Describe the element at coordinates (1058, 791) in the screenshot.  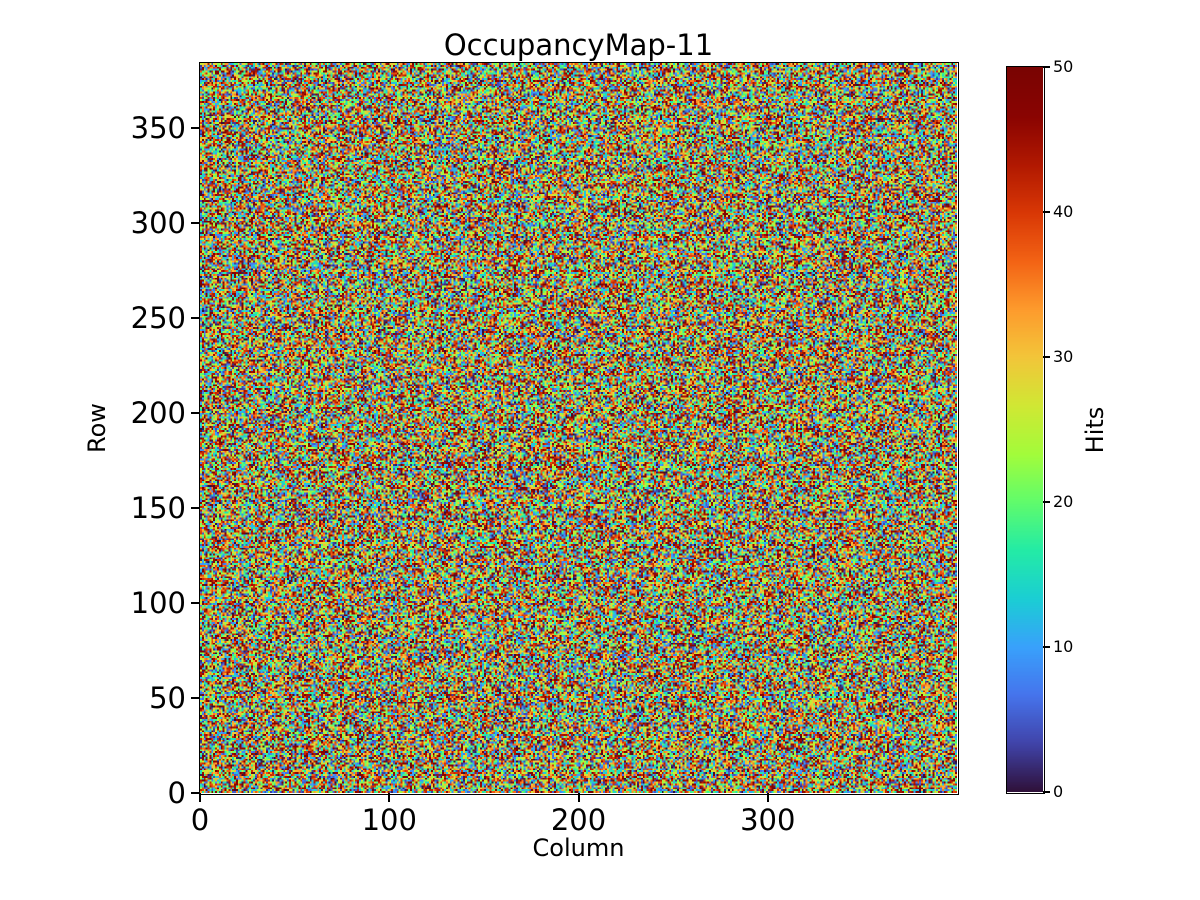
I see `colorbar-tick-label: 0` at that location.